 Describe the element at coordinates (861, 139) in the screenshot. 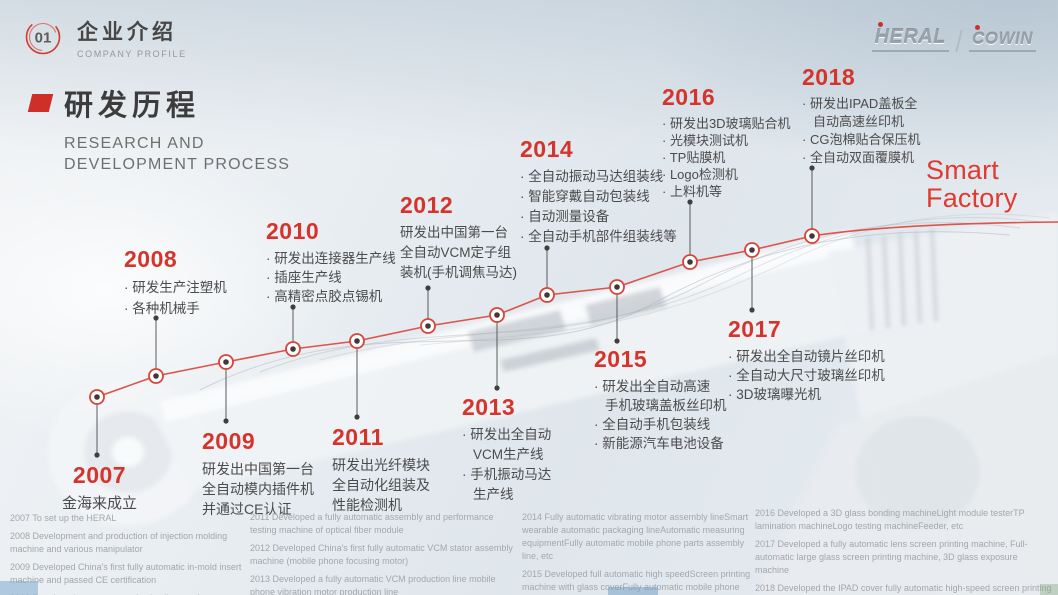

I see `milestone-item: · CG泡棉贴合保压机` at that location.